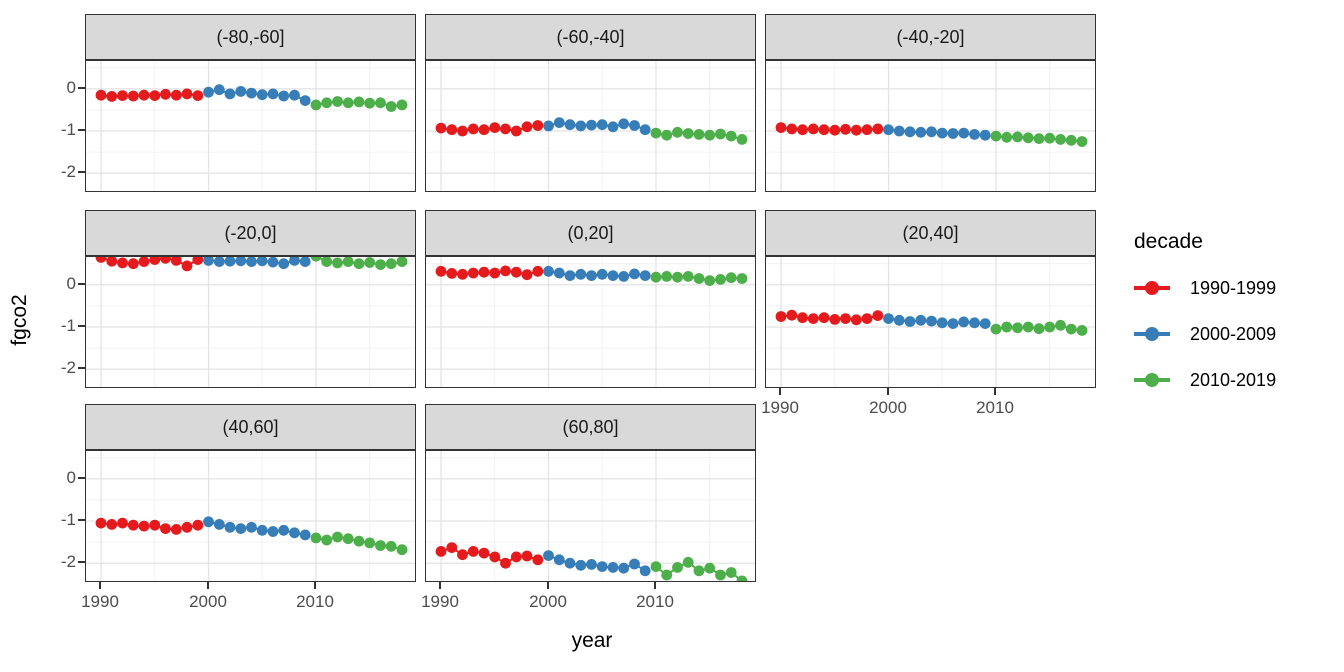  Describe the element at coordinates (250, 516) in the screenshot. I see `facet-panel-(40,60]` at that location.